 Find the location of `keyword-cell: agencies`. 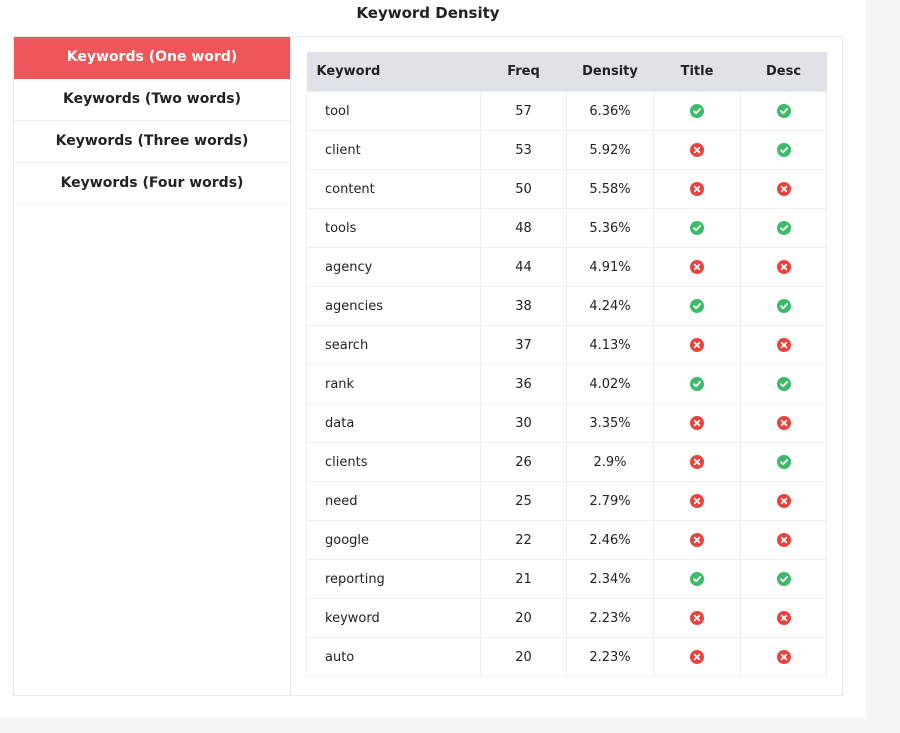

keyword-cell: agencies is located at coordinates (393, 306).